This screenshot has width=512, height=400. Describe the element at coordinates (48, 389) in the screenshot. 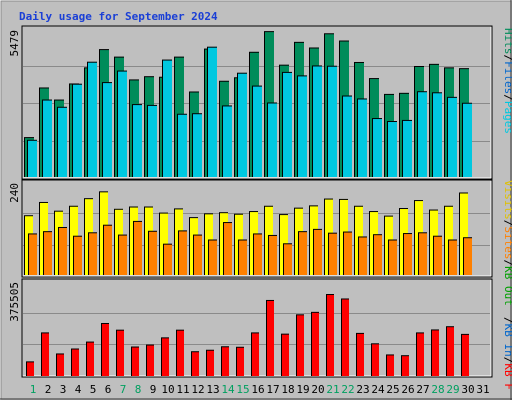

I see `day-label: 2` at that location.